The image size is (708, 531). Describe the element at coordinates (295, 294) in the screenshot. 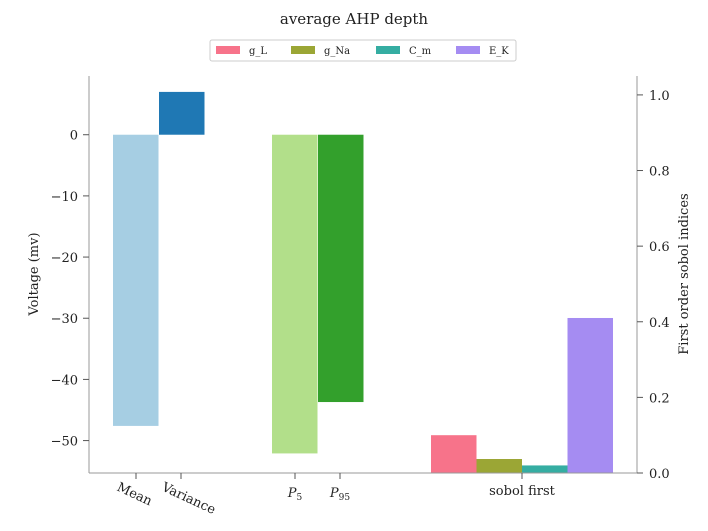

I see `bar-p5` at that location.